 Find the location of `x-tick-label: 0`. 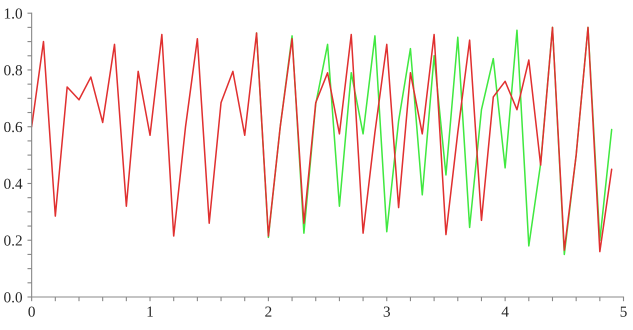

x-tick-label: 0 is located at coordinates (31, 311).